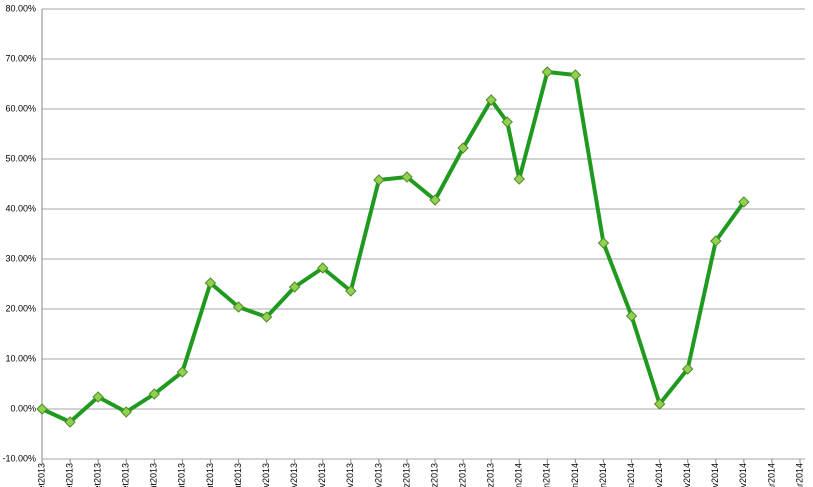  I want to click on x-tick-label: 20Dez2013, so click(462, 475).